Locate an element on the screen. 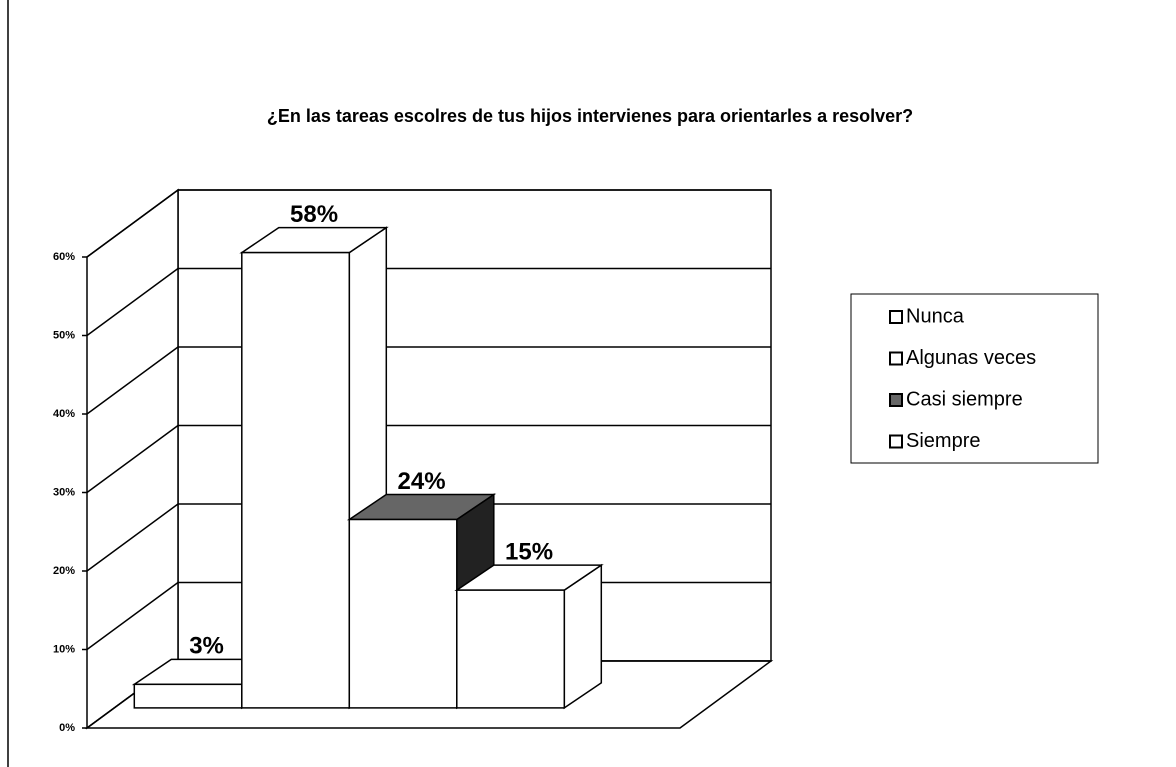 The width and height of the screenshot is (1176, 767). legend-label: Siempre is located at coordinates (943, 441).